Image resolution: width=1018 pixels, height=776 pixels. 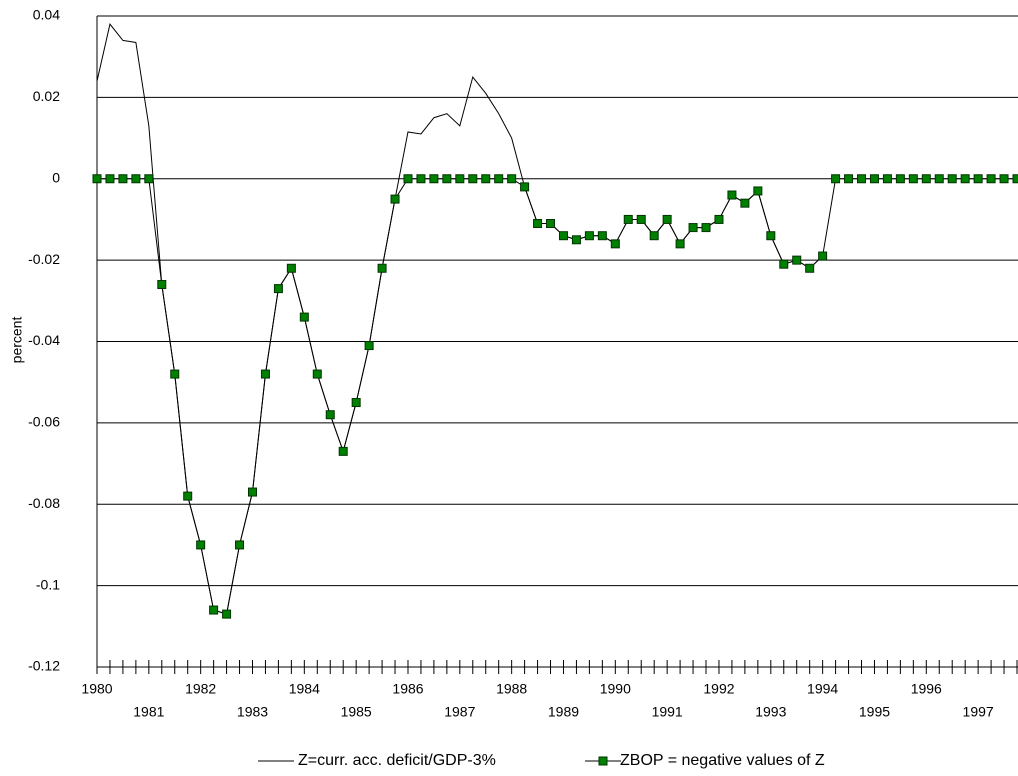 What do you see at coordinates (44, 503) in the screenshot?
I see `y-tick-label: -0.08` at bounding box center [44, 503].